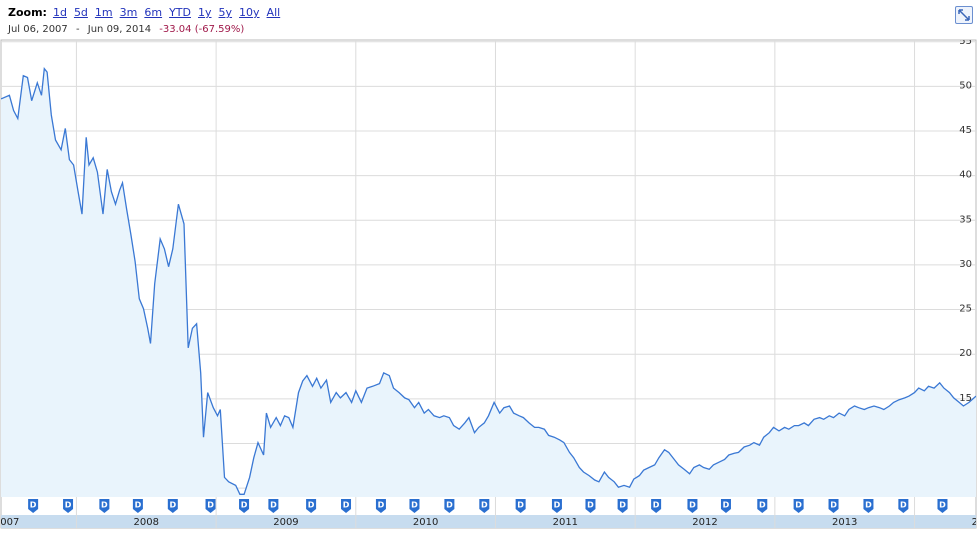 Image resolution: width=980 pixels, height=537 pixels. What do you see at coordinates (488, 521) in the screenshot?
I see `timeline-bar` at bounding box center [488, 521].